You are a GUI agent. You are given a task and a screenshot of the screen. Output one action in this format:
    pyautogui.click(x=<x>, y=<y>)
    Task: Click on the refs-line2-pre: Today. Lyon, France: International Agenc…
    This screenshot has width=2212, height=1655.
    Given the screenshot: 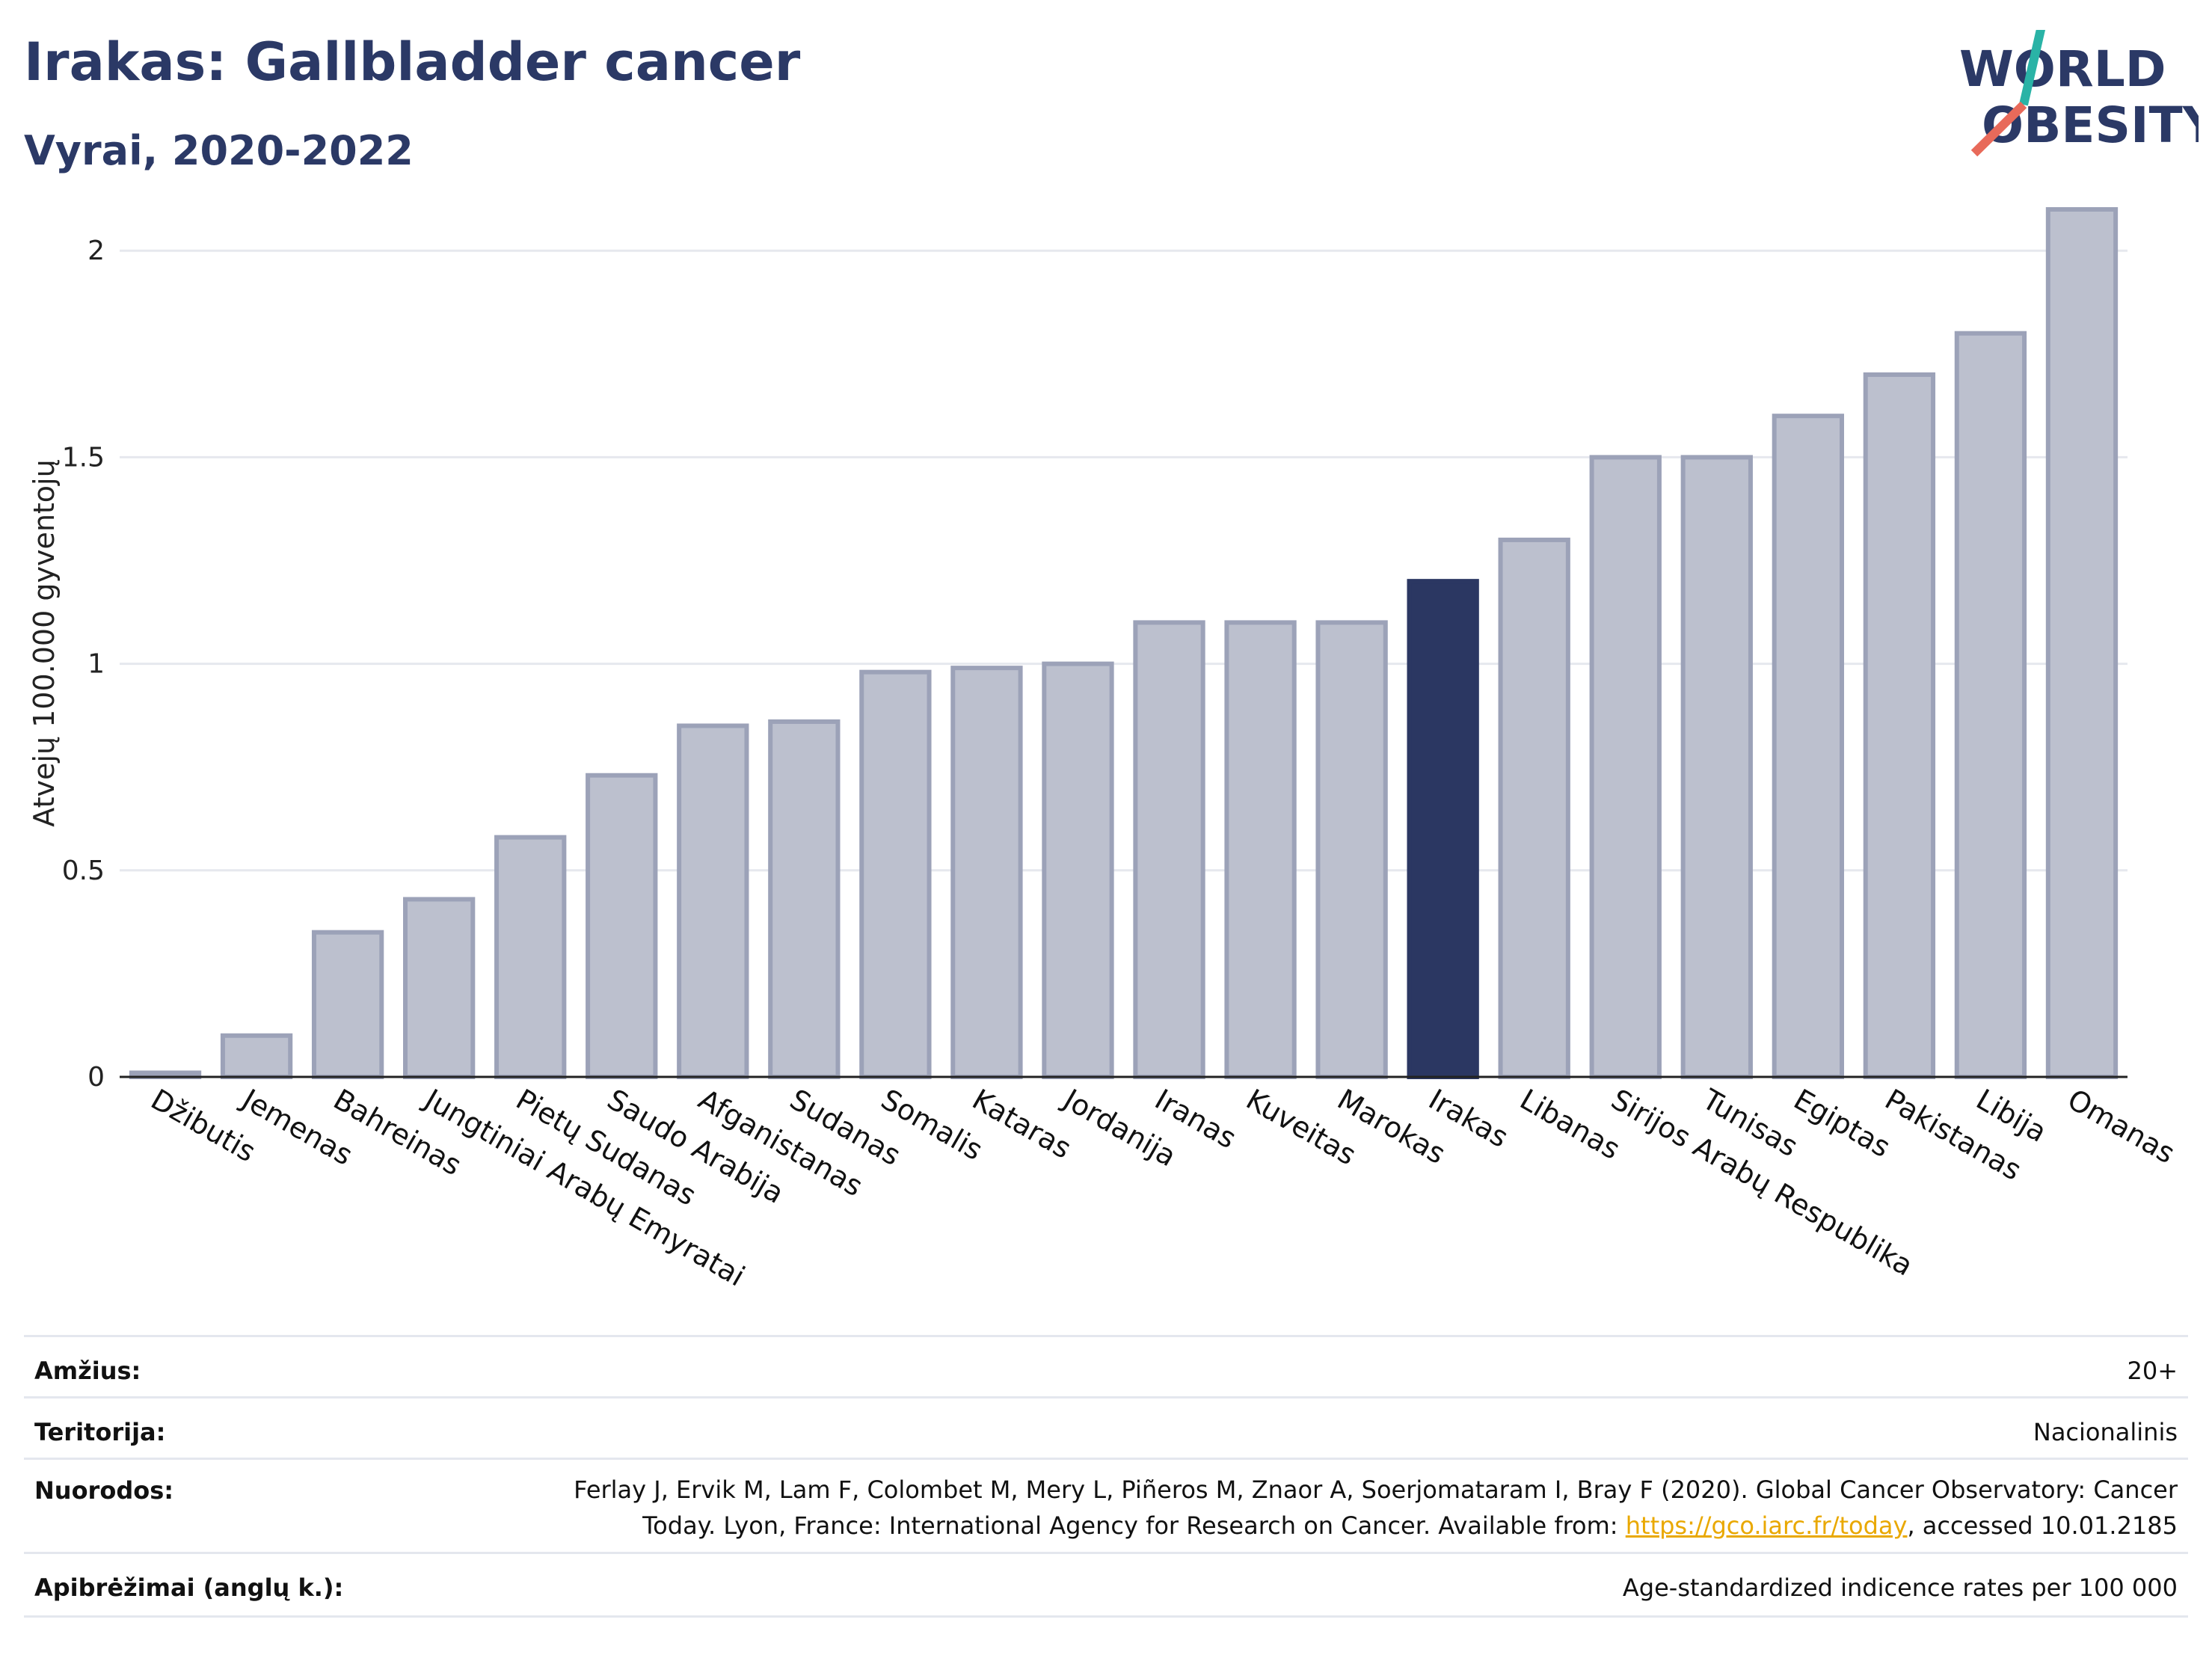 What is the action you would take?
    pyautogui.click(x=1134, y=1525)
    